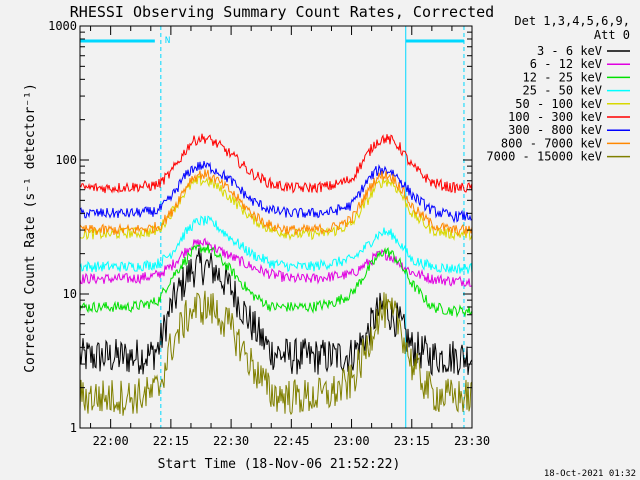 This screenshot has width=640, height=480. Describe the element at coordinates (612, 35) in the screenshot. I see `legend-header-line-2: Att 0` at that location.